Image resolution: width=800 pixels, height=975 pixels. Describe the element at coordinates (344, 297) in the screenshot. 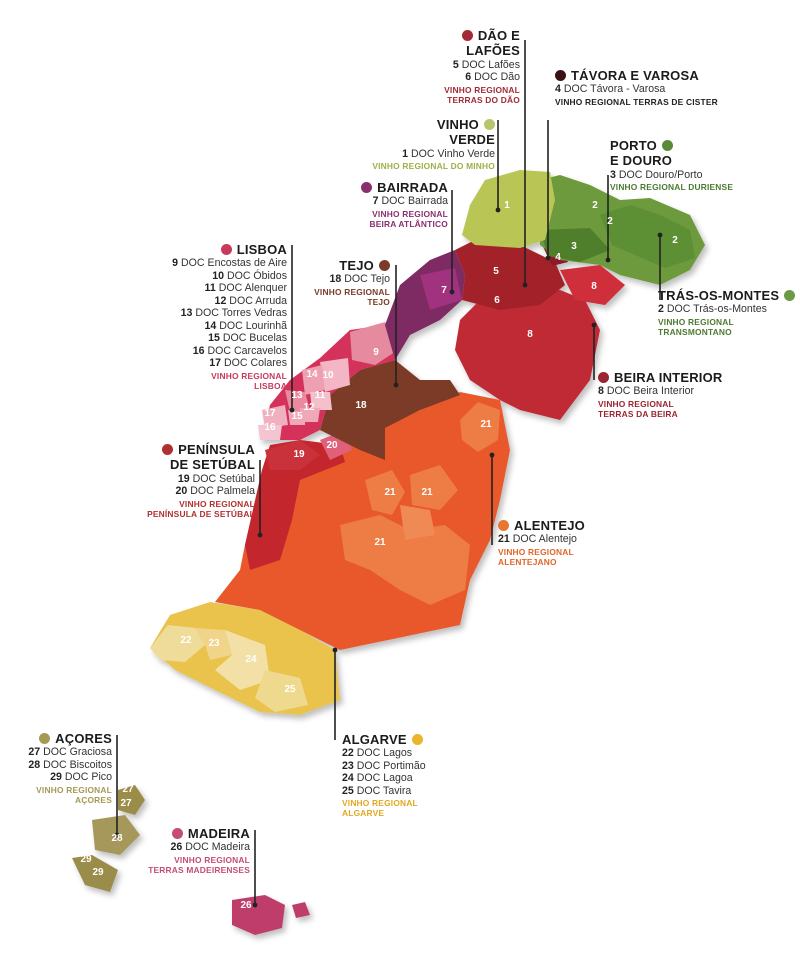

I see `vinho-regional: VINHO REGIONAL TEJO` at that location.